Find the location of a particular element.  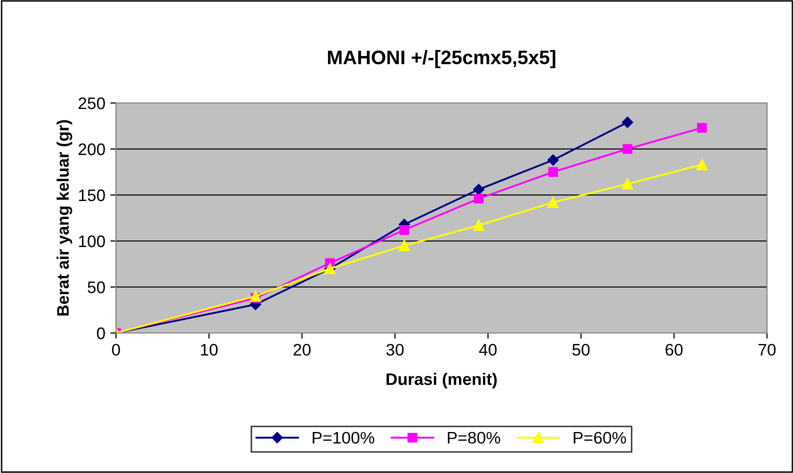

y-tick-label: 150 is located at coordinates (92, 195).